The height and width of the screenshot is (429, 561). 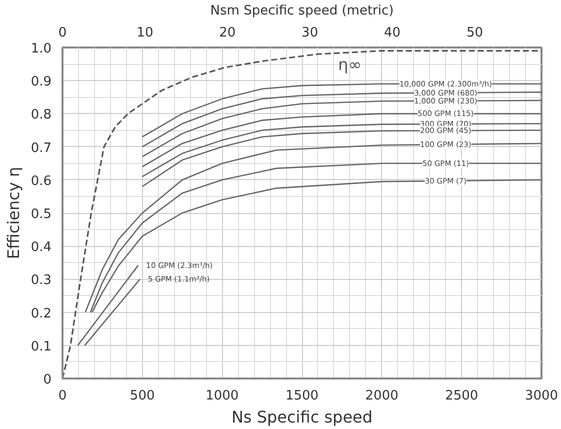 What do you see at coordinates (541, 396) in the screenshot?
I see `x-tick-label: 3000` at bounding box center [541, 396].